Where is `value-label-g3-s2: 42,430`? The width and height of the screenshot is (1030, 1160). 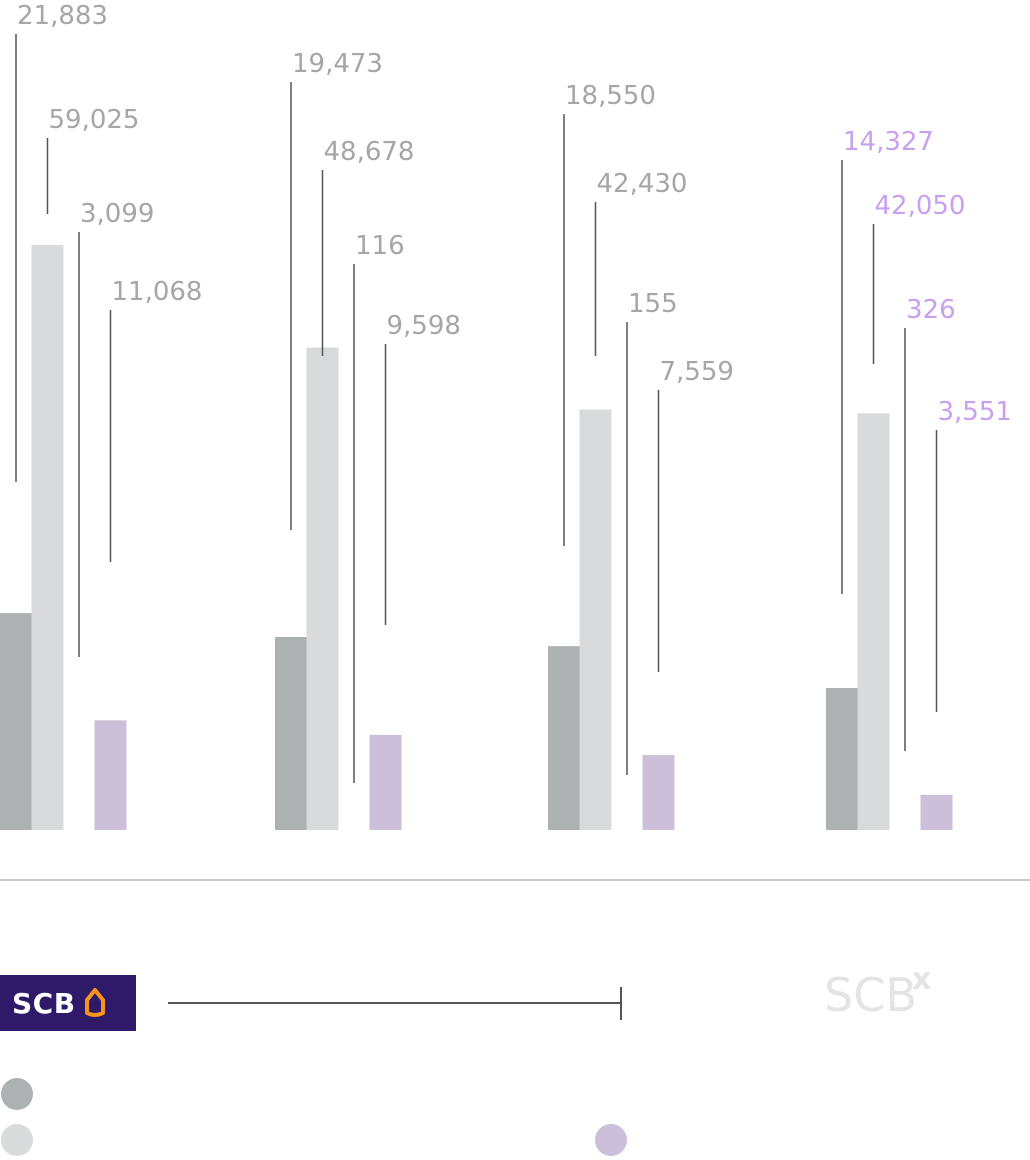
value-label-g3-s2: 42,430 is located at coordinates (642, 184).